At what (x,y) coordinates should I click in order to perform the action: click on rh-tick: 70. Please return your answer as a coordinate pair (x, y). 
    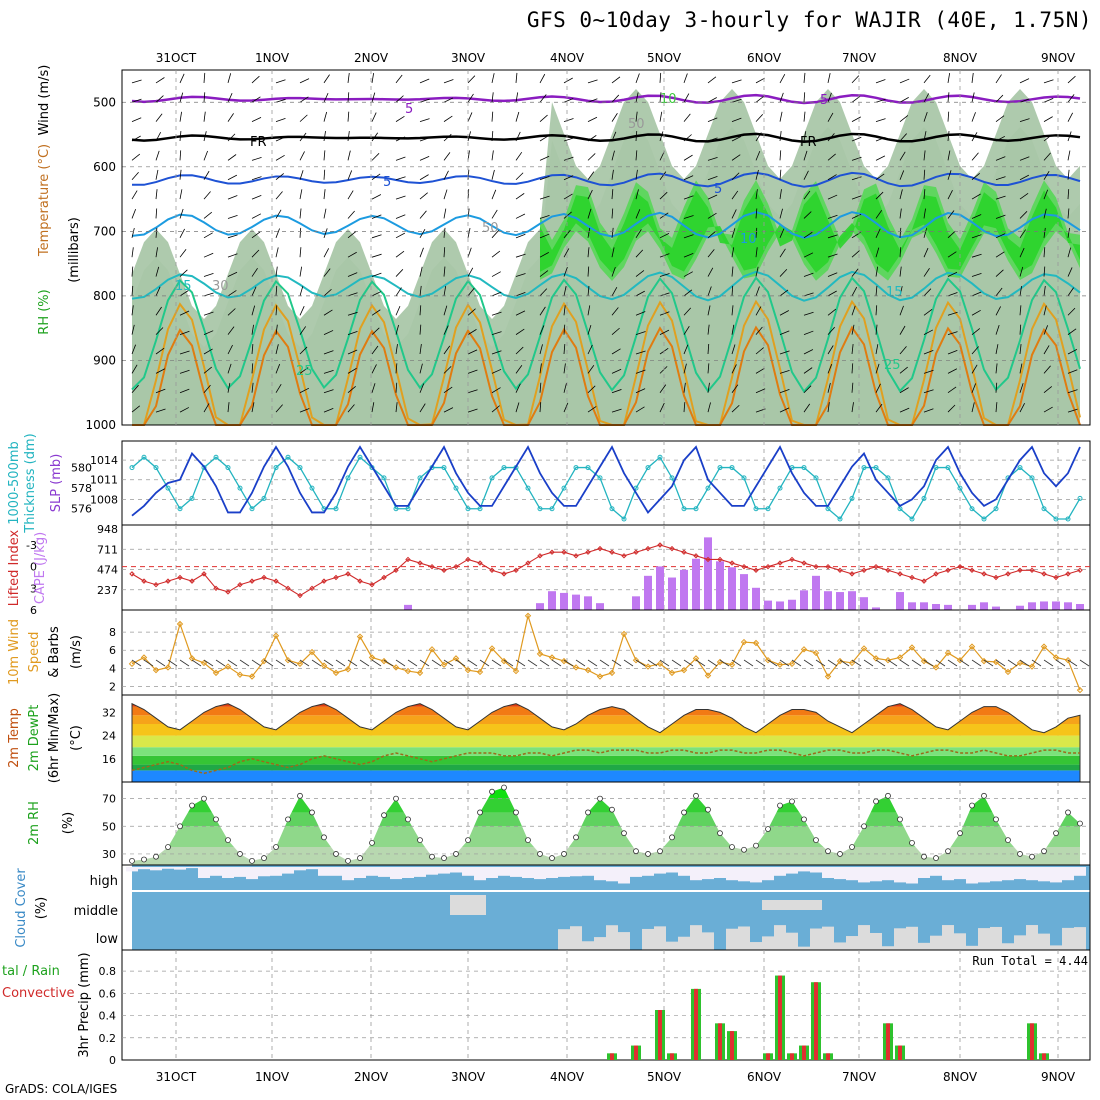
    Looking at the image, I should click on (109, 799).